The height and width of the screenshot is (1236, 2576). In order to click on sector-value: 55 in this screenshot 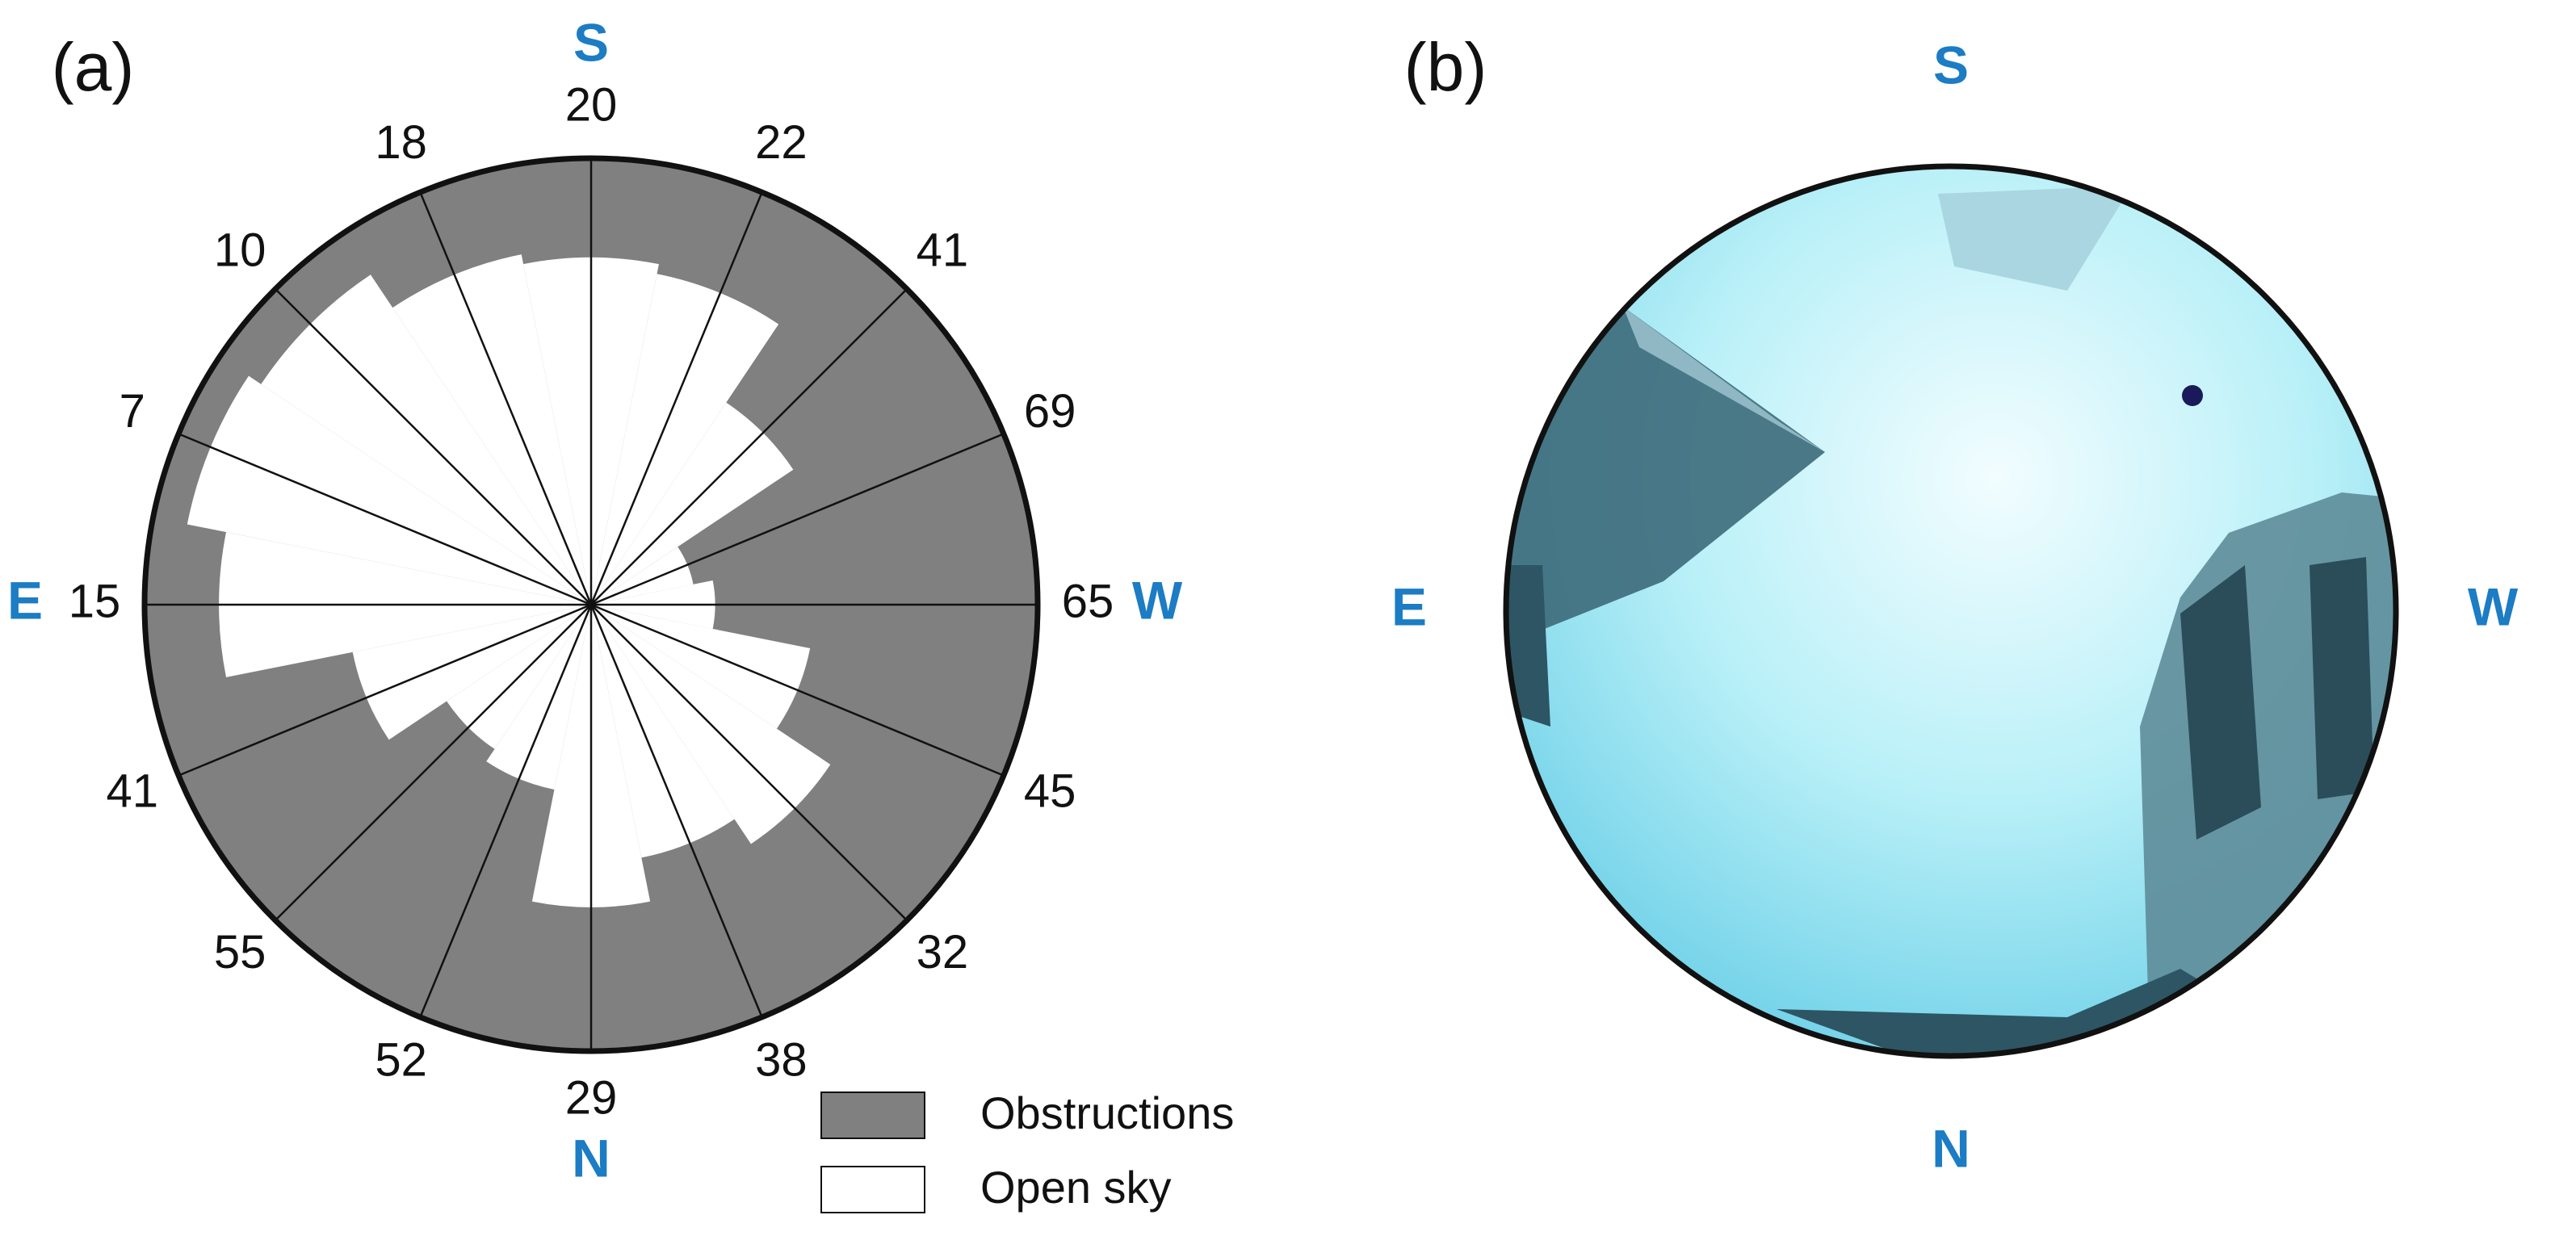, I will do `click(240, 952)`.